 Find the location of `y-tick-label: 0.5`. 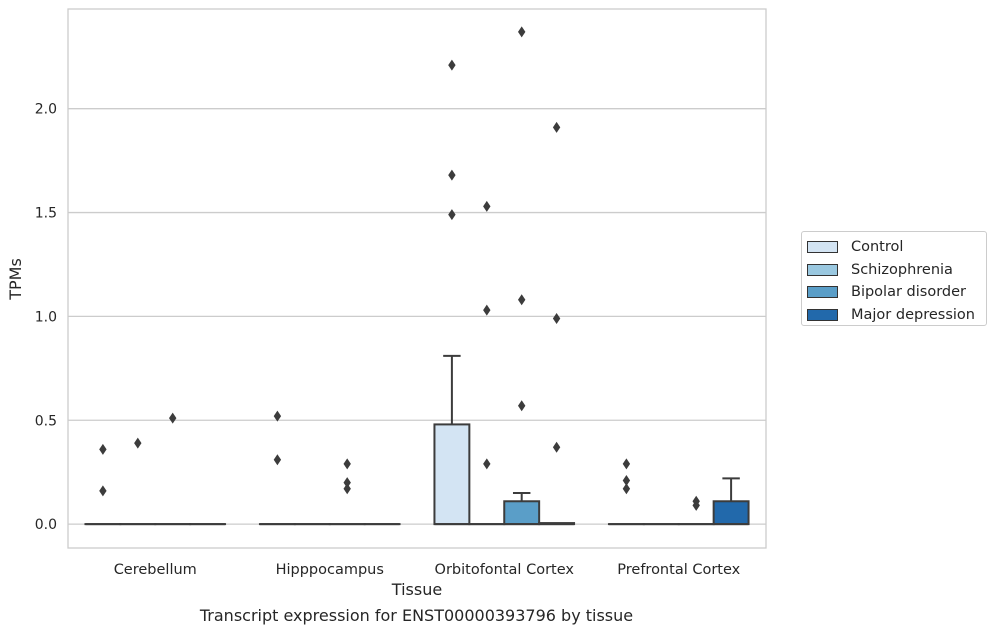

y-tick-label: 0.5 is located at coordinates (46, 421).